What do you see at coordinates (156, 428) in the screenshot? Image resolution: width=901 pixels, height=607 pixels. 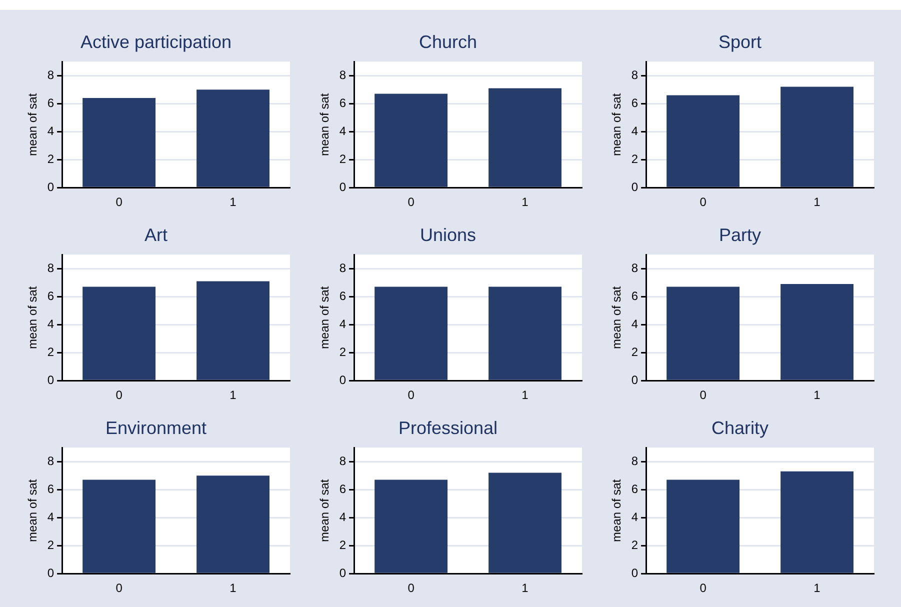 I see `chart-title: Environment` at bounding box center [156, 428].